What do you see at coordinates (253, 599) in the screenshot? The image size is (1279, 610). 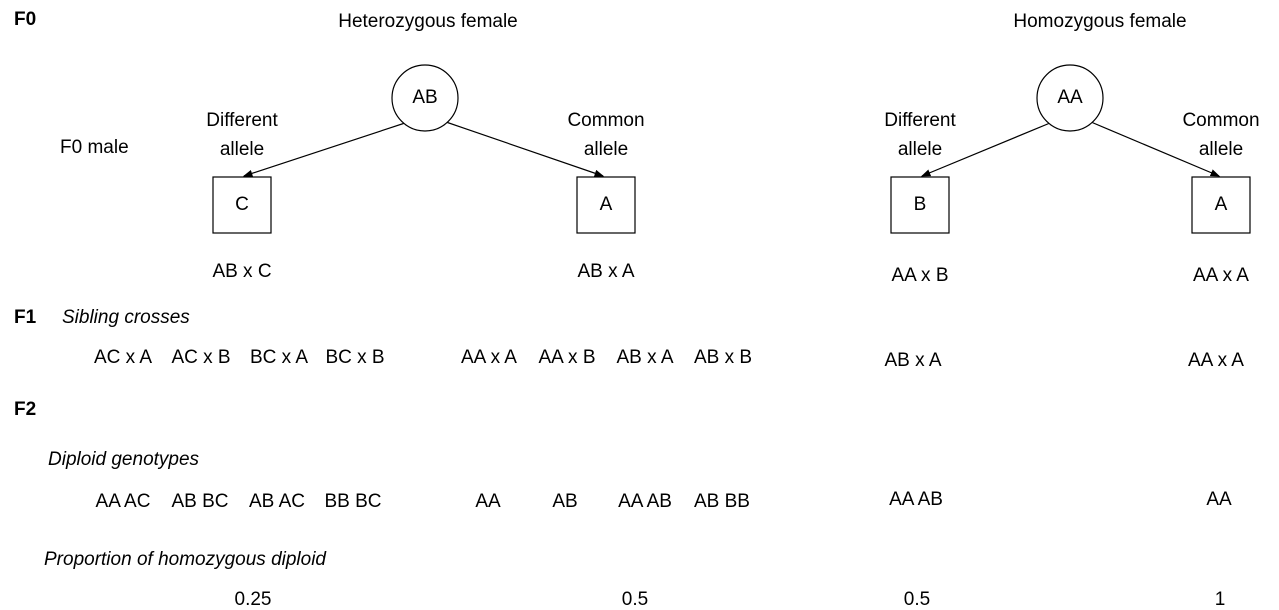 I see `proportion: 0.25` at bounding box center [253, 599].